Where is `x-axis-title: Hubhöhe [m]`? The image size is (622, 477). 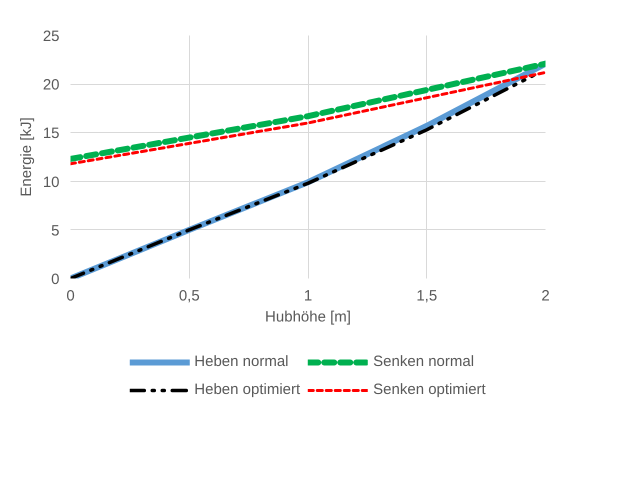
x-axis-title: Hubhöhe [m] is located at coordinates (308, 317).